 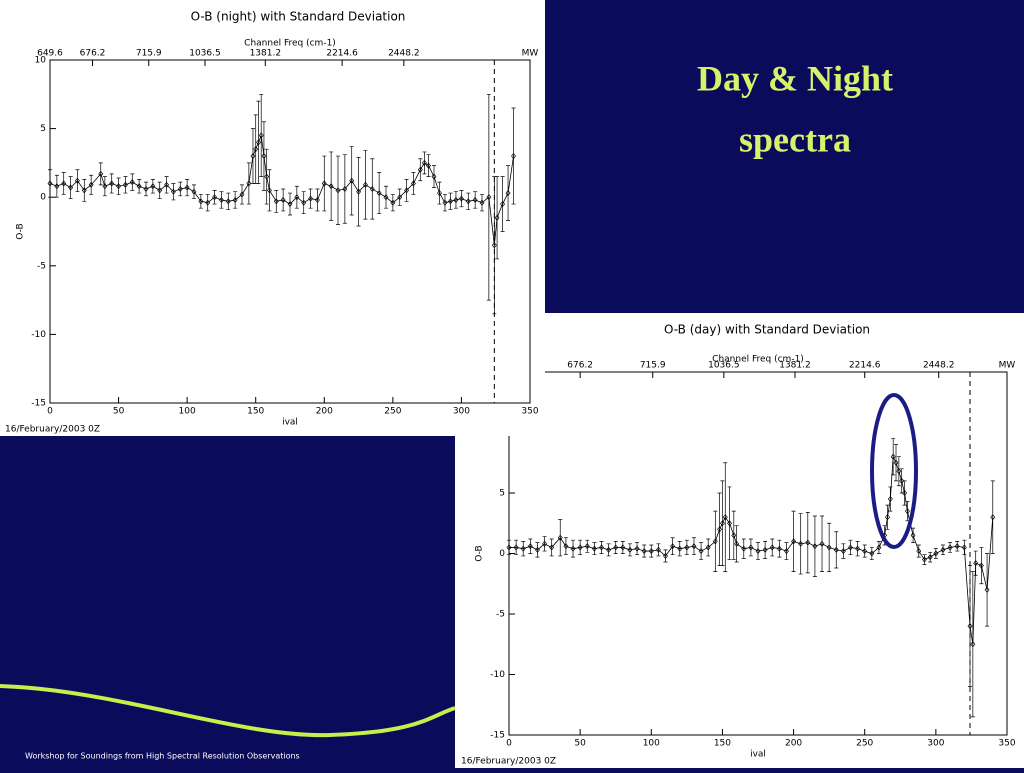 I want to click on x2-tick-label: 715.9, so click(x=653, y=366).